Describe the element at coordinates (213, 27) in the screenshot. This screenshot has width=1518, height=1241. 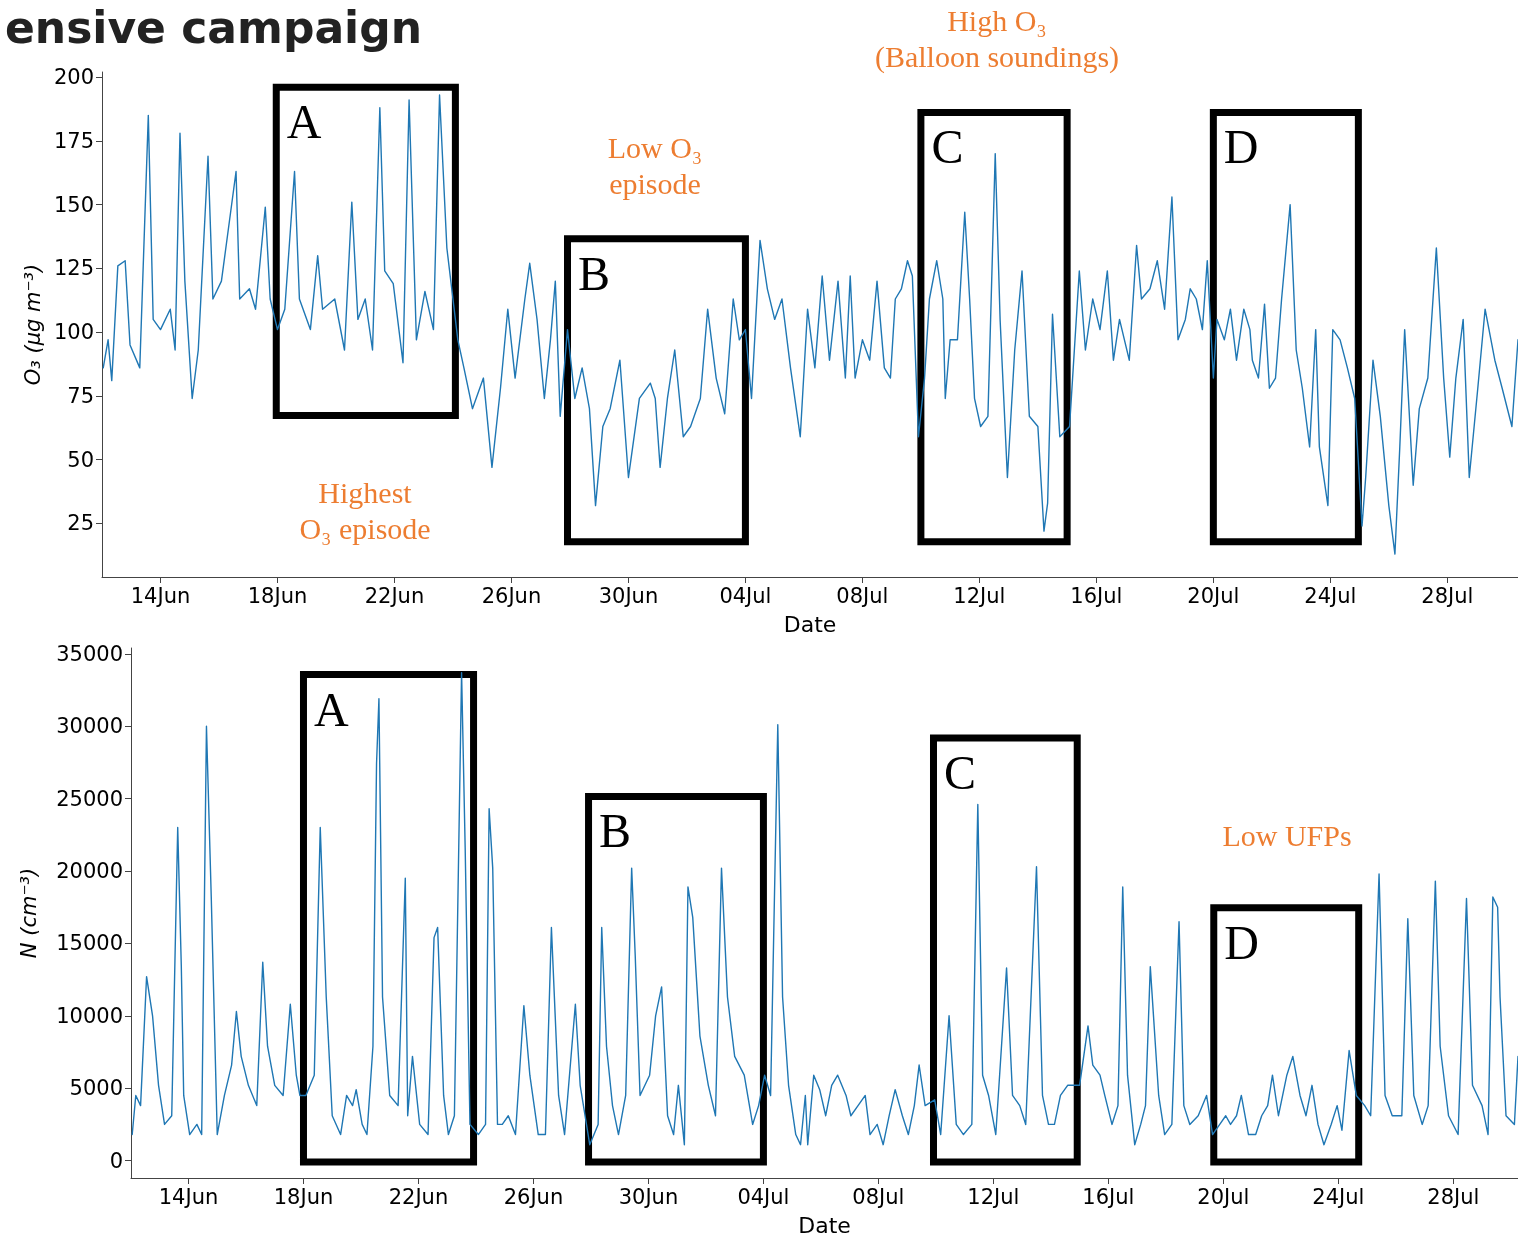
I see `chart-title: ensive campaign` at that location.